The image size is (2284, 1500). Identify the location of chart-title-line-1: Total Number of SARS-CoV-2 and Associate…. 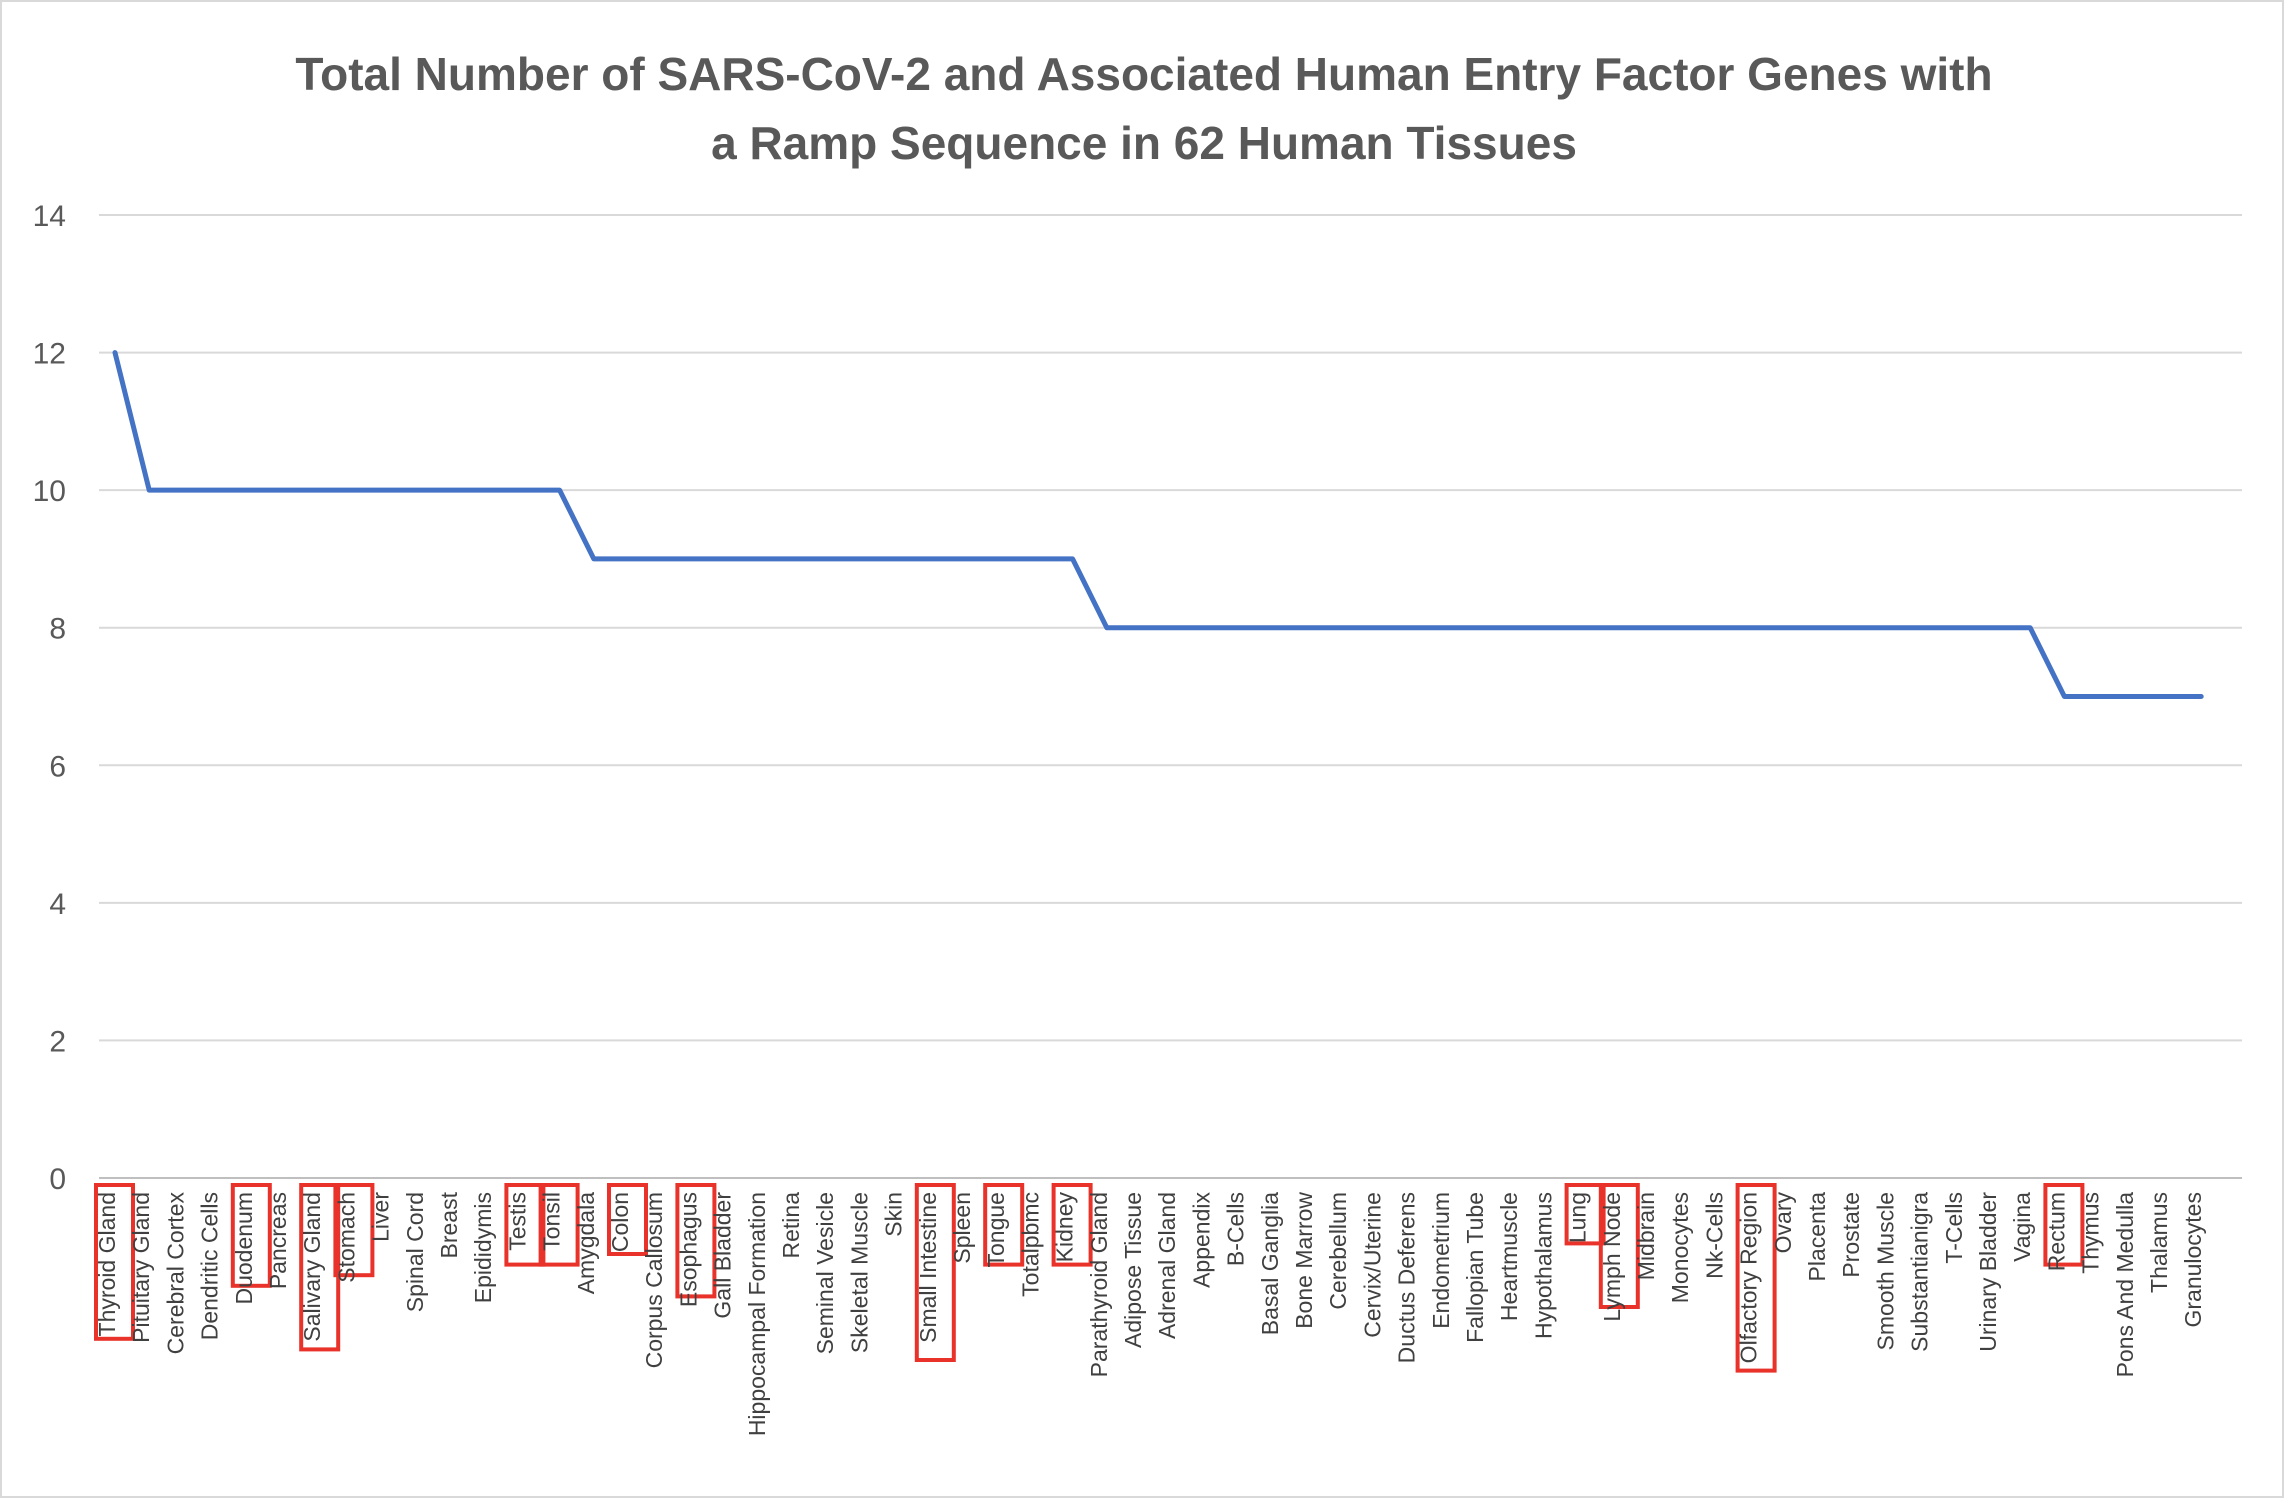
(1143, 74).